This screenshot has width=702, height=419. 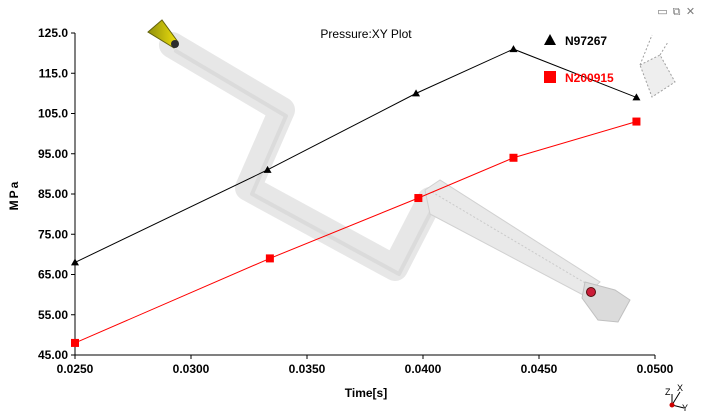 What do you see at coordinates (550, 77) in the screenshot?
I see `legend-square-icon` at bounding box center [550, 77].